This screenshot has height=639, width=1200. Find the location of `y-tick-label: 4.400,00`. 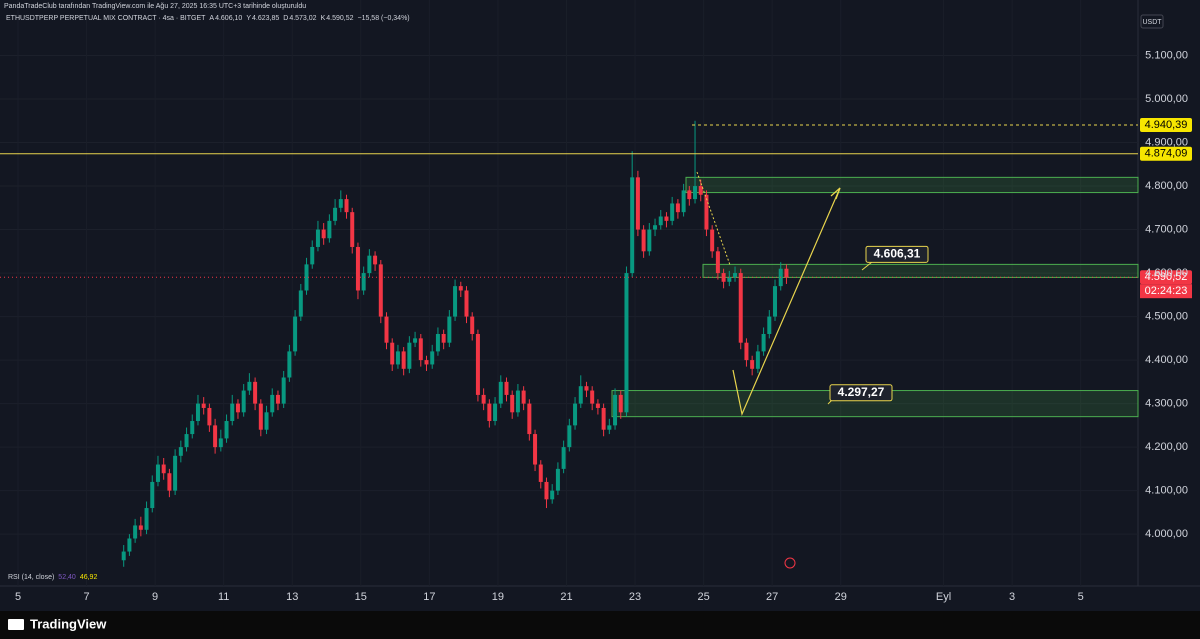

y-tick-label: 4.400,00 is located at coordinates (1166, 360).